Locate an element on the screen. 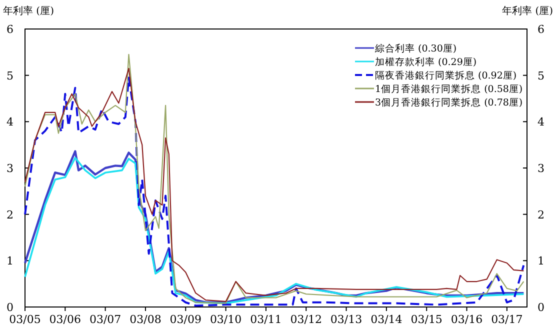 This screenshot has height=334, width=556. x-tick-label: 03/08 is located at coordinates (146, 319).